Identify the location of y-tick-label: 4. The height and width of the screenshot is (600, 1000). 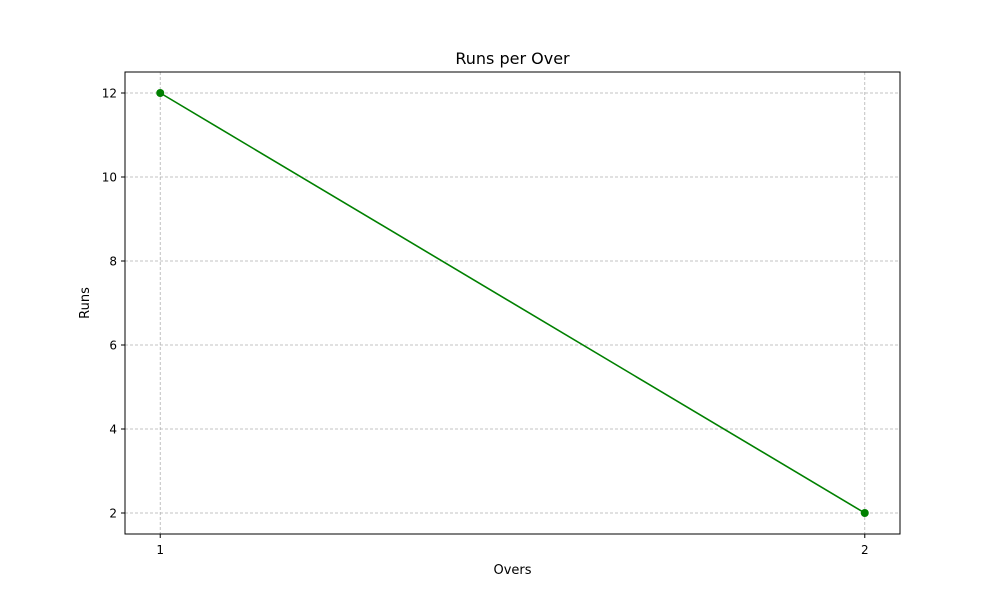
(113, 430).